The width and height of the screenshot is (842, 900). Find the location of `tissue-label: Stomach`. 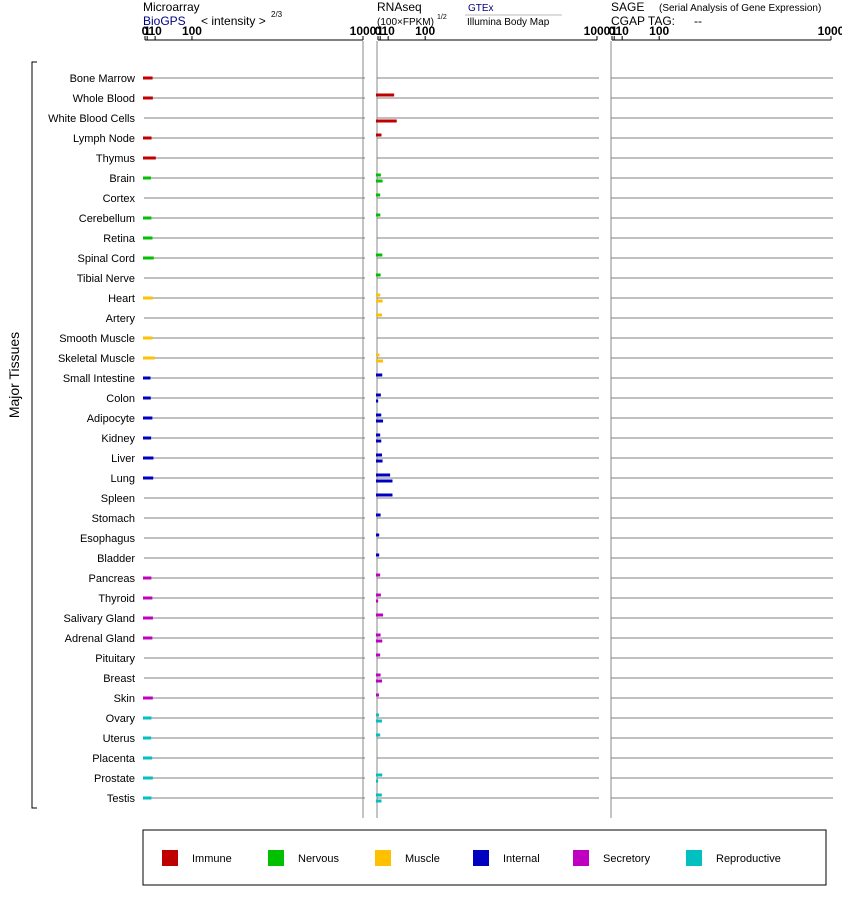

tissue-label: Stomach is located at coordinates (113, 519).